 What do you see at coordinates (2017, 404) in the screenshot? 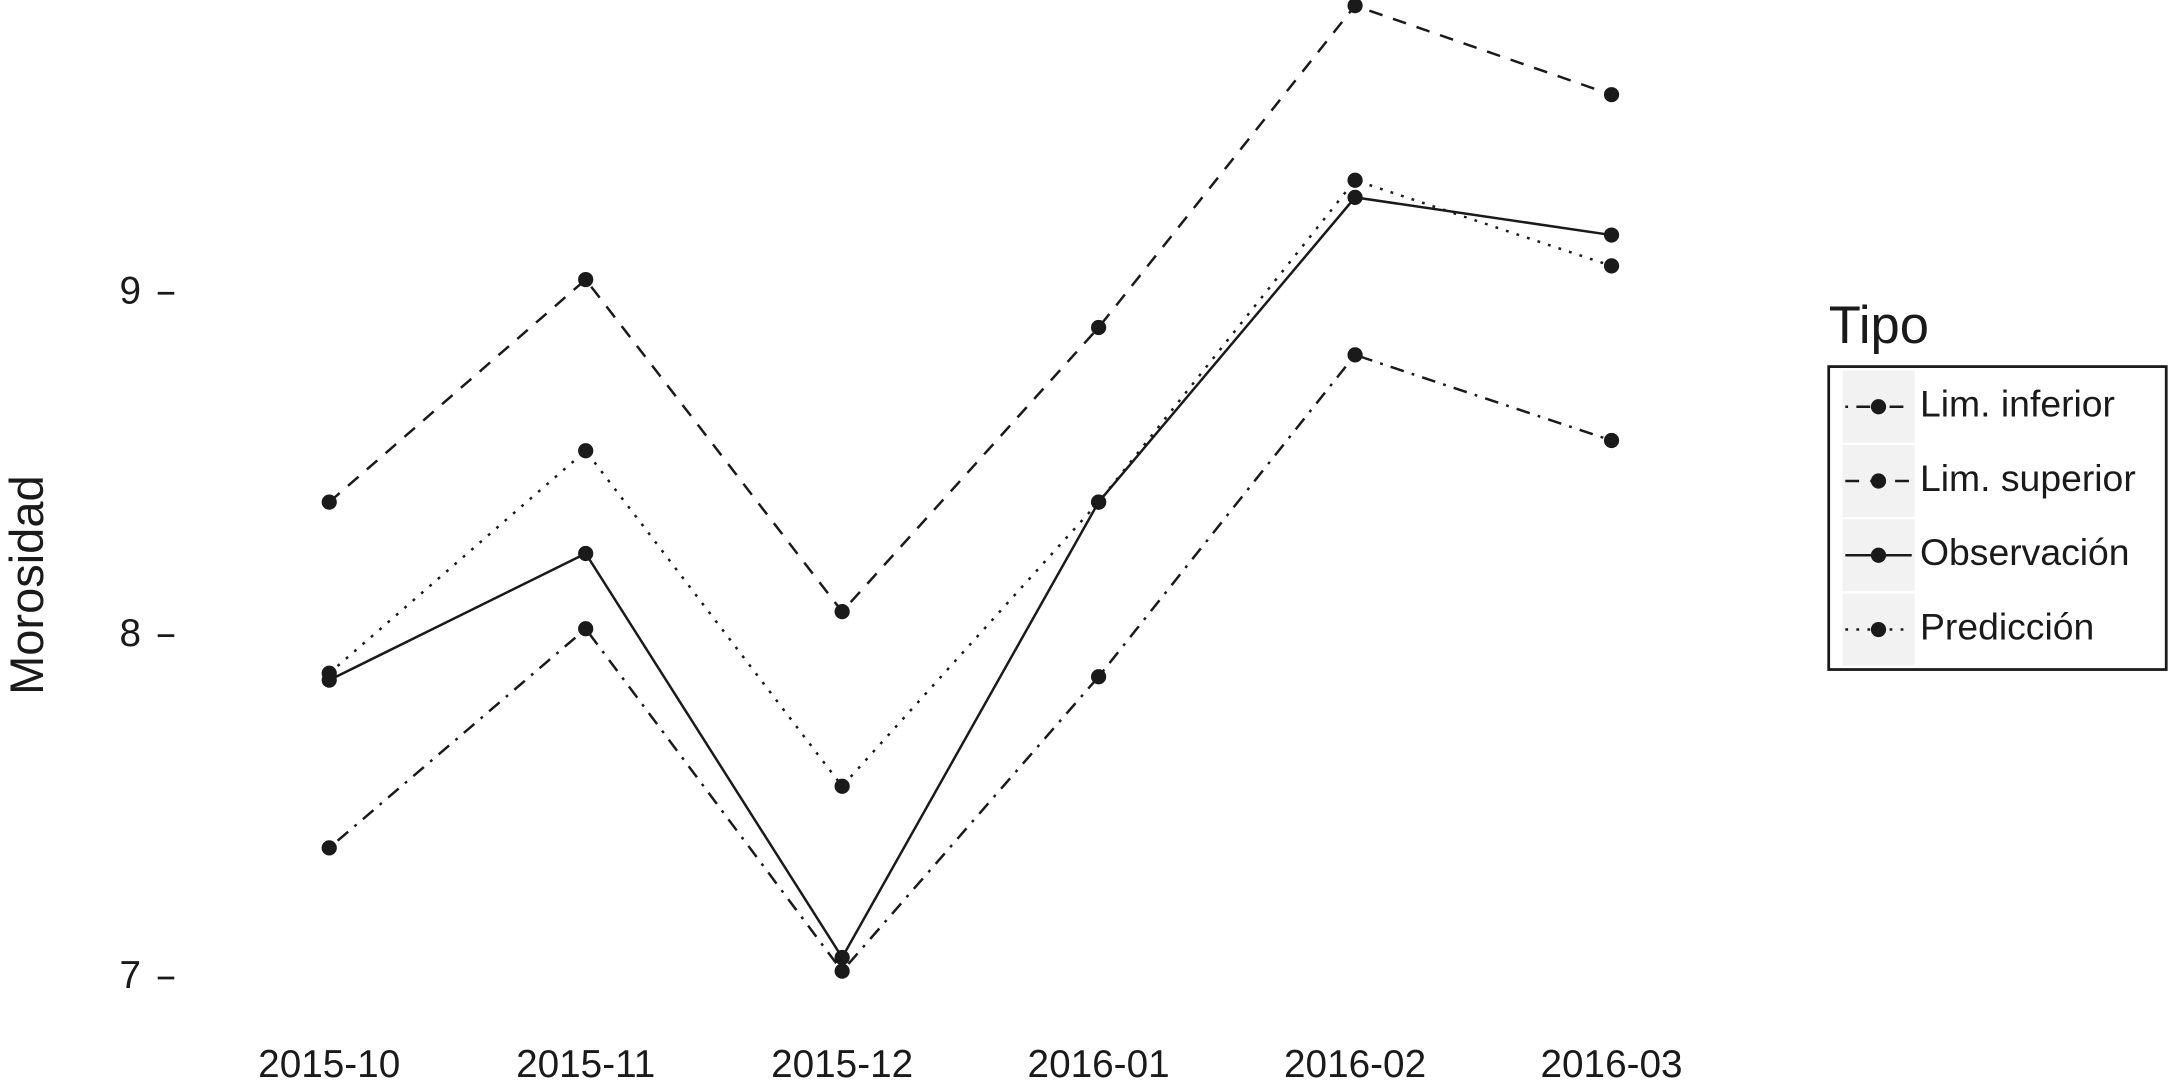
I see `legend-label: Lim. inferior` at bounding box center [2017, 404].